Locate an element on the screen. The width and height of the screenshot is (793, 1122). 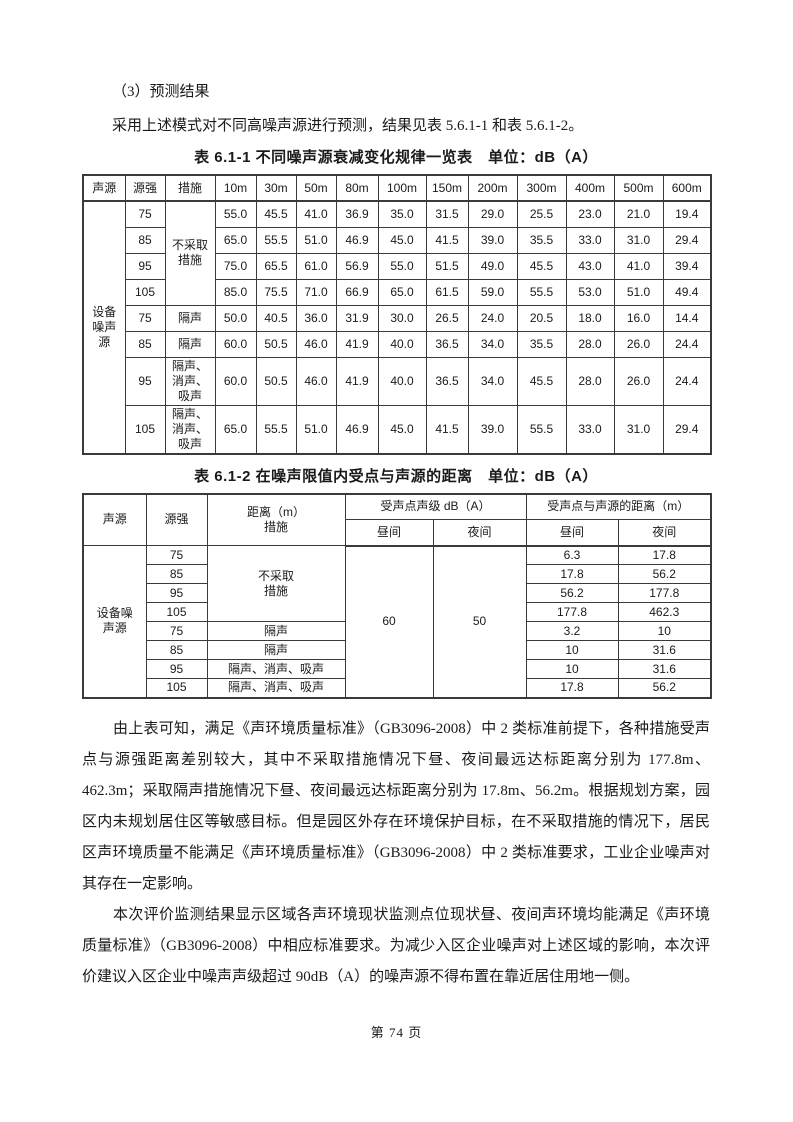
table-cell: 50.0 is located at coordinates (235, 318).